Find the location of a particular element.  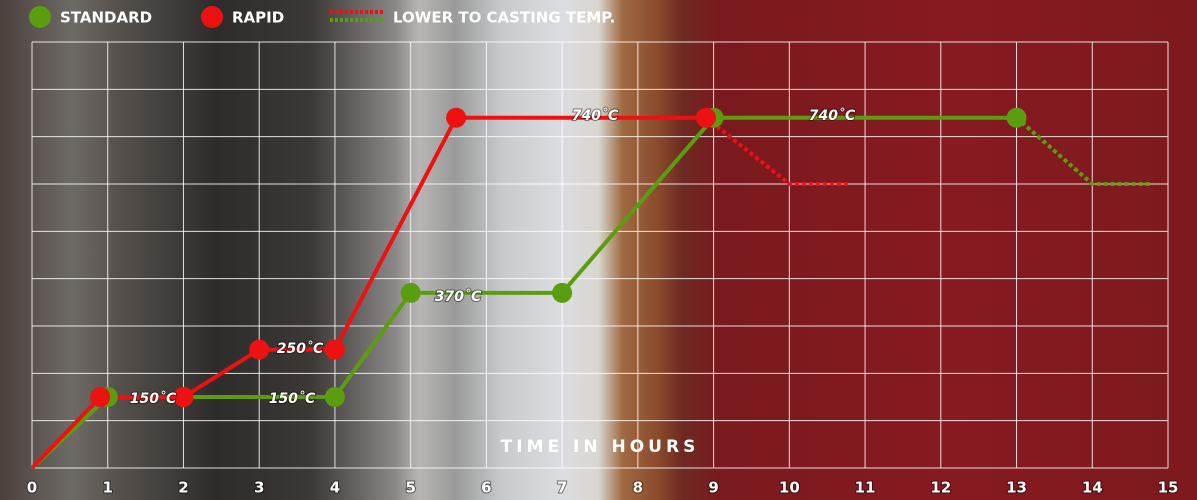

x-axis-label: TIME IN HOURS is located at coordinates (600, 447).